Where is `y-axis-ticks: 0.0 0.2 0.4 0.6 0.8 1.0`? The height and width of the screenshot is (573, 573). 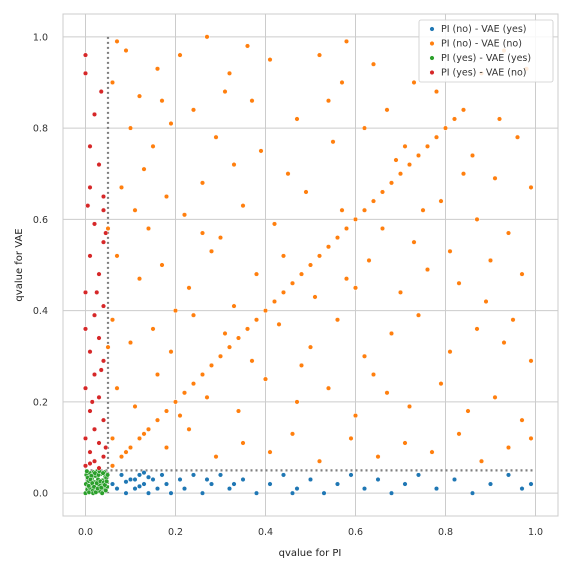
y-axis-ticks: 0.0 0.2 0.4 0.6 0.8 1.0 is located at coordinates (40, 265).